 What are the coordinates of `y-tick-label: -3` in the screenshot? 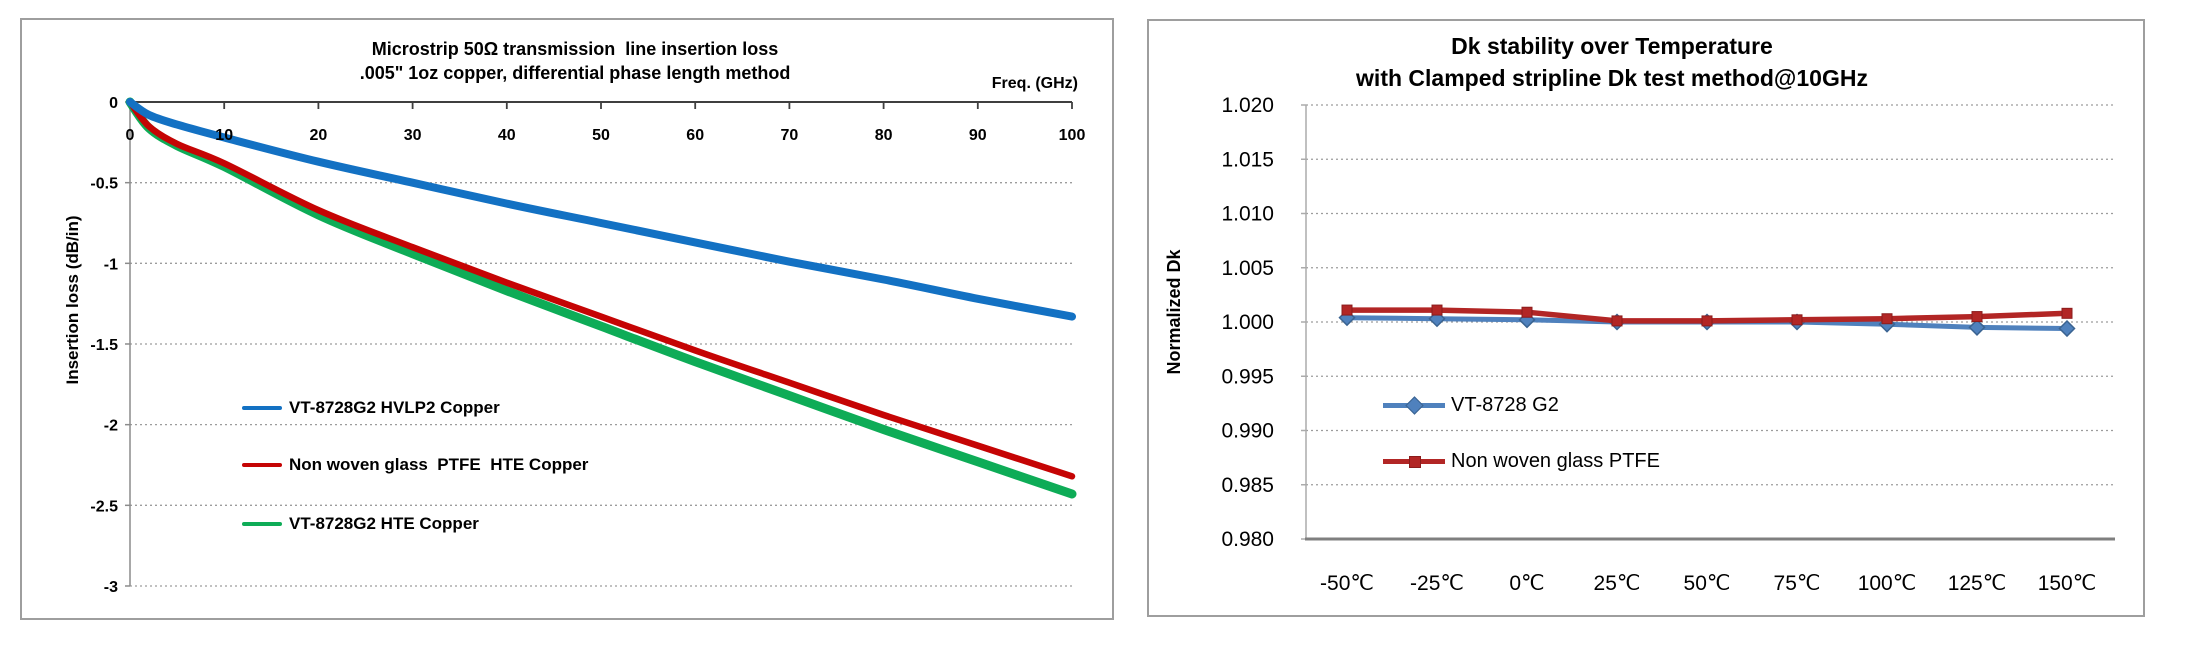 It's located at (111, 587).